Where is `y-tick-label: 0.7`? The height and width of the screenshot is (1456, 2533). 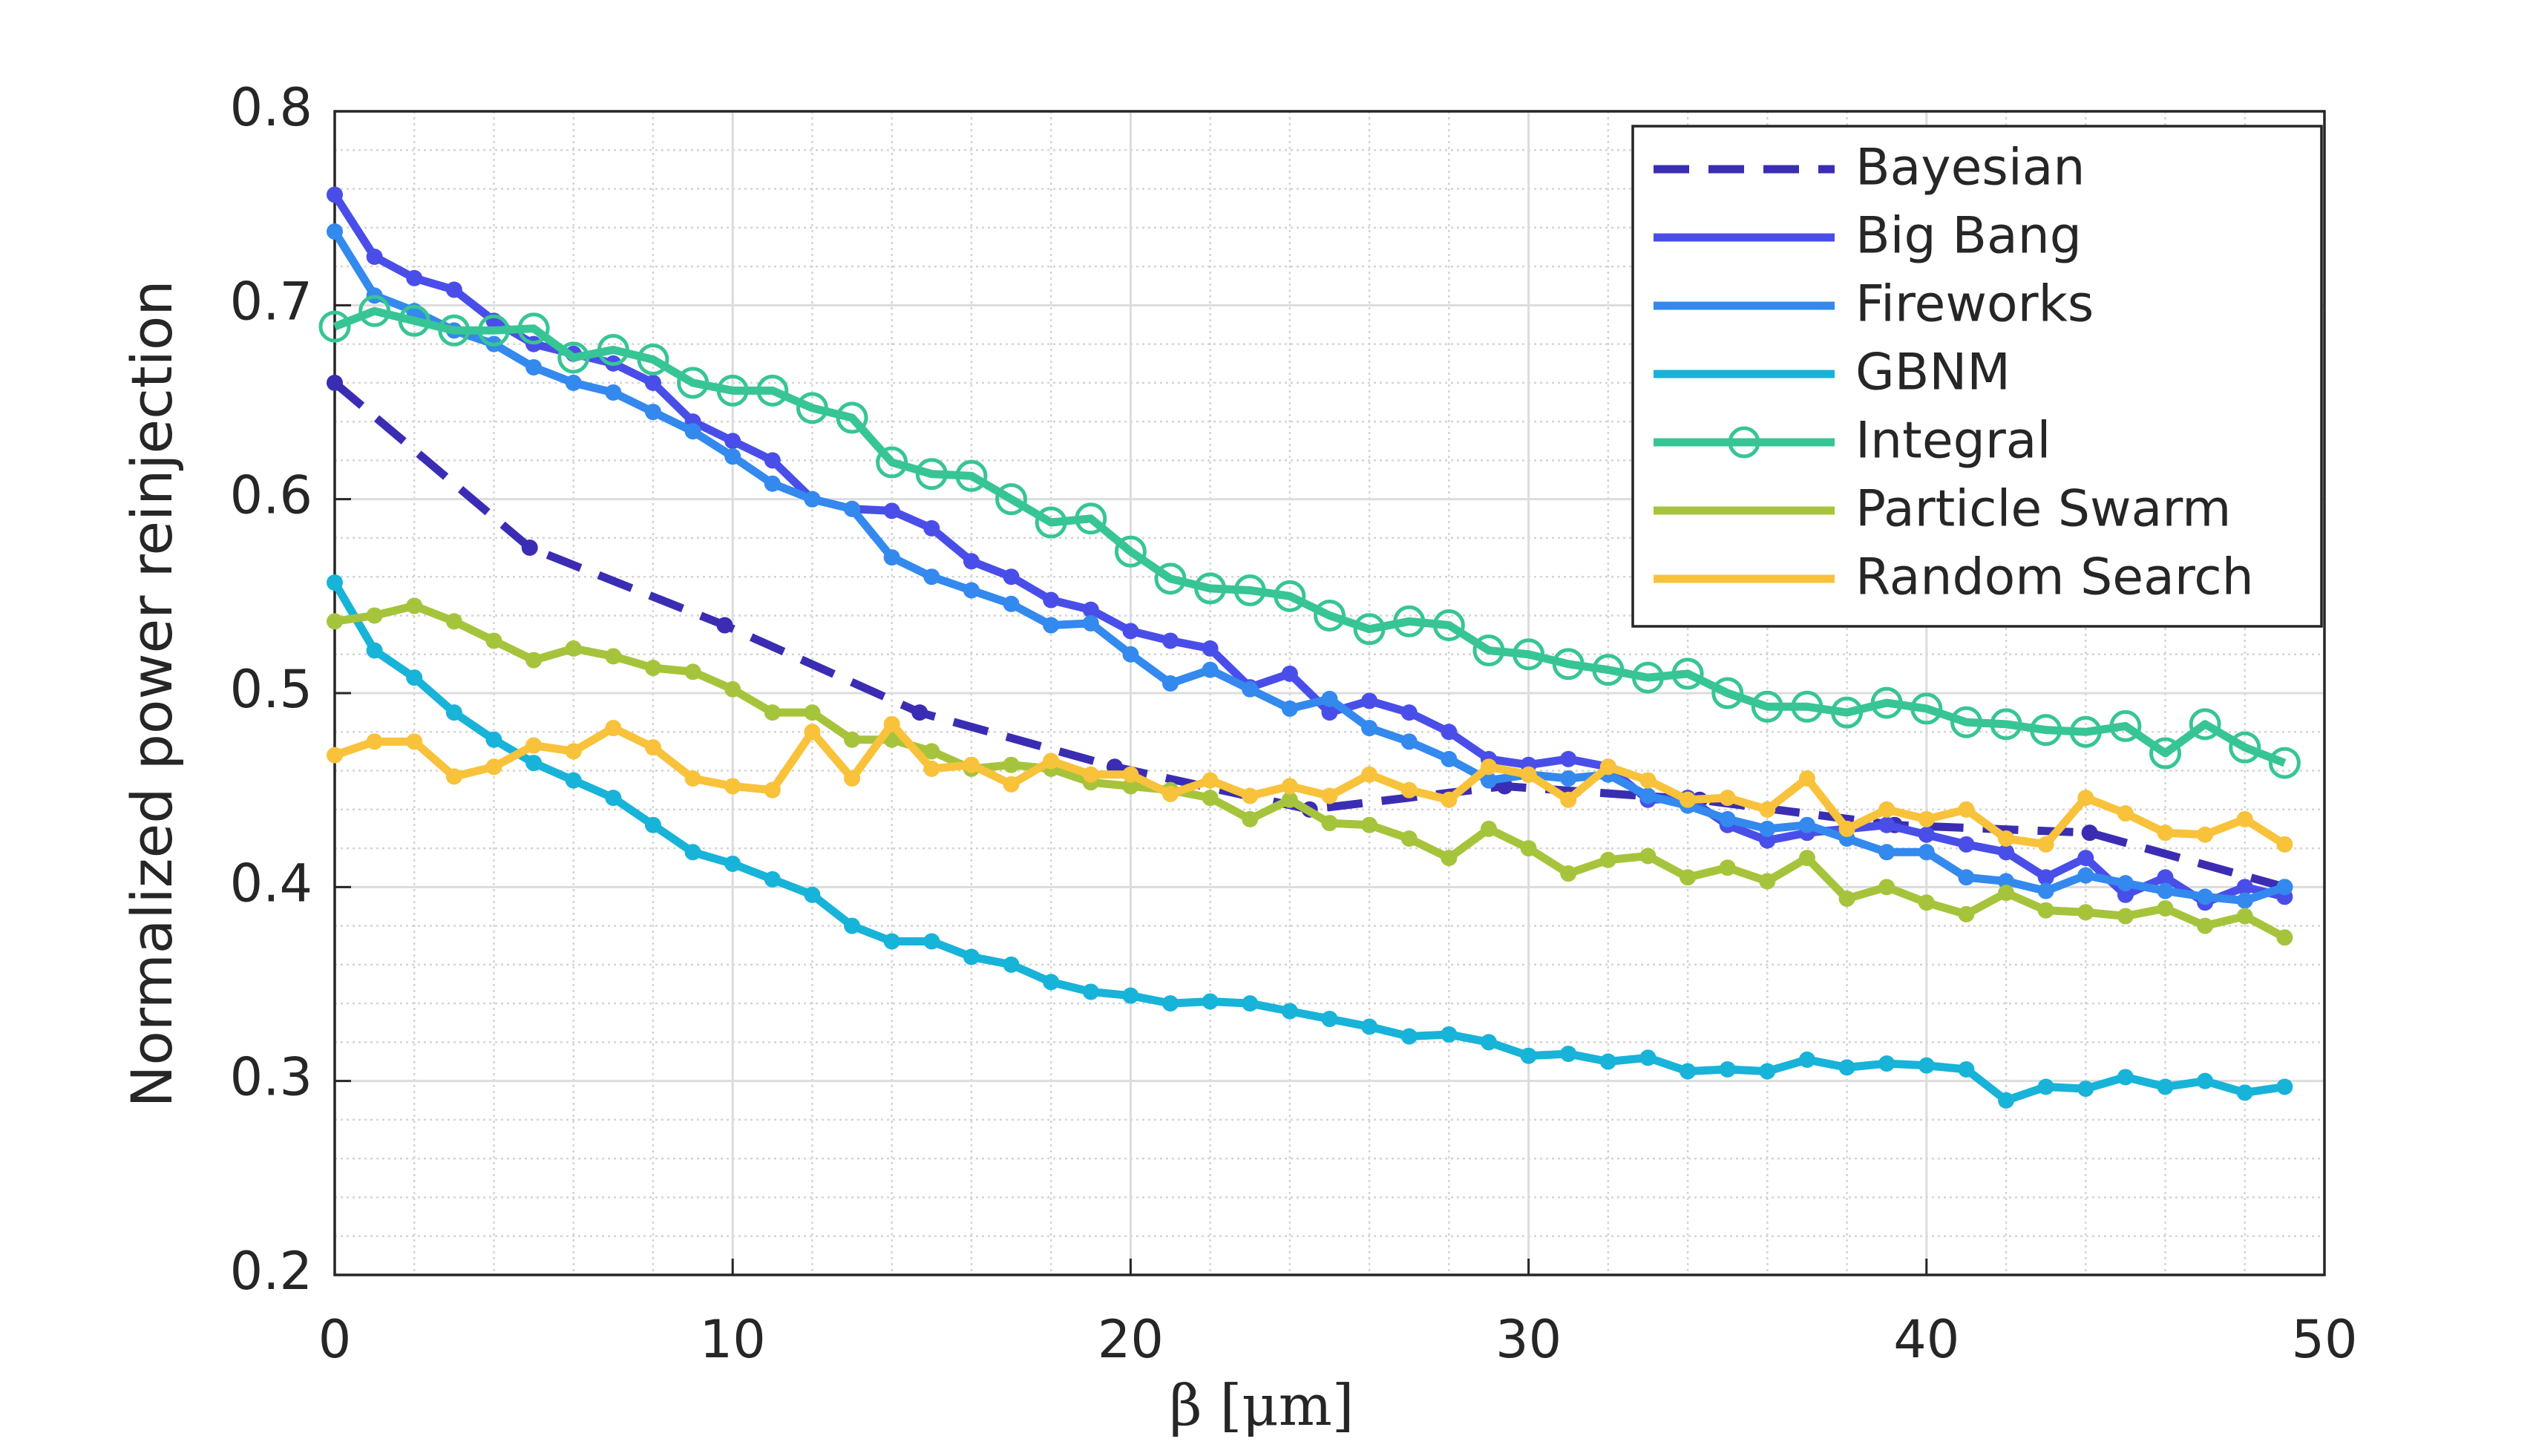
y-tick-label: 0.7 is located at coordinates (271, 302).